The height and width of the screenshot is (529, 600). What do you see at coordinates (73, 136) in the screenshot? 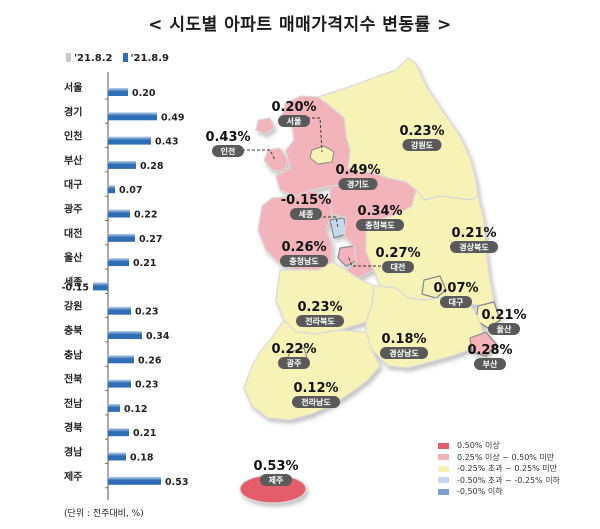
I see `category-label: 인천` at bounding box center [73, 136].